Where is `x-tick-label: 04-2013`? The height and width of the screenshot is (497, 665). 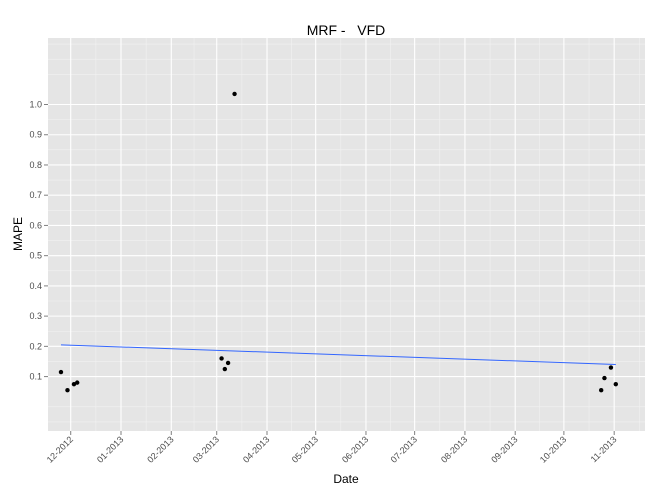 x-tick-label: 04-2013 is located at coordinates (256, 449).